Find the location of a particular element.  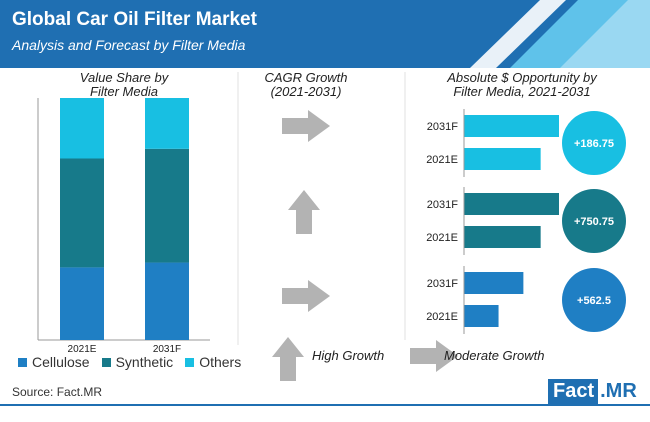

share-bar-2031F-others is located at coordinates (167, 123).